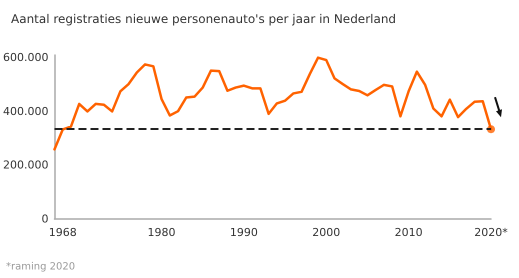 This screenshot has height=278, width=519. What do you see at coordinates (244, 232) in the screenshot?
I see `x-tick-label: 1990` at bounding box center [244, 232].